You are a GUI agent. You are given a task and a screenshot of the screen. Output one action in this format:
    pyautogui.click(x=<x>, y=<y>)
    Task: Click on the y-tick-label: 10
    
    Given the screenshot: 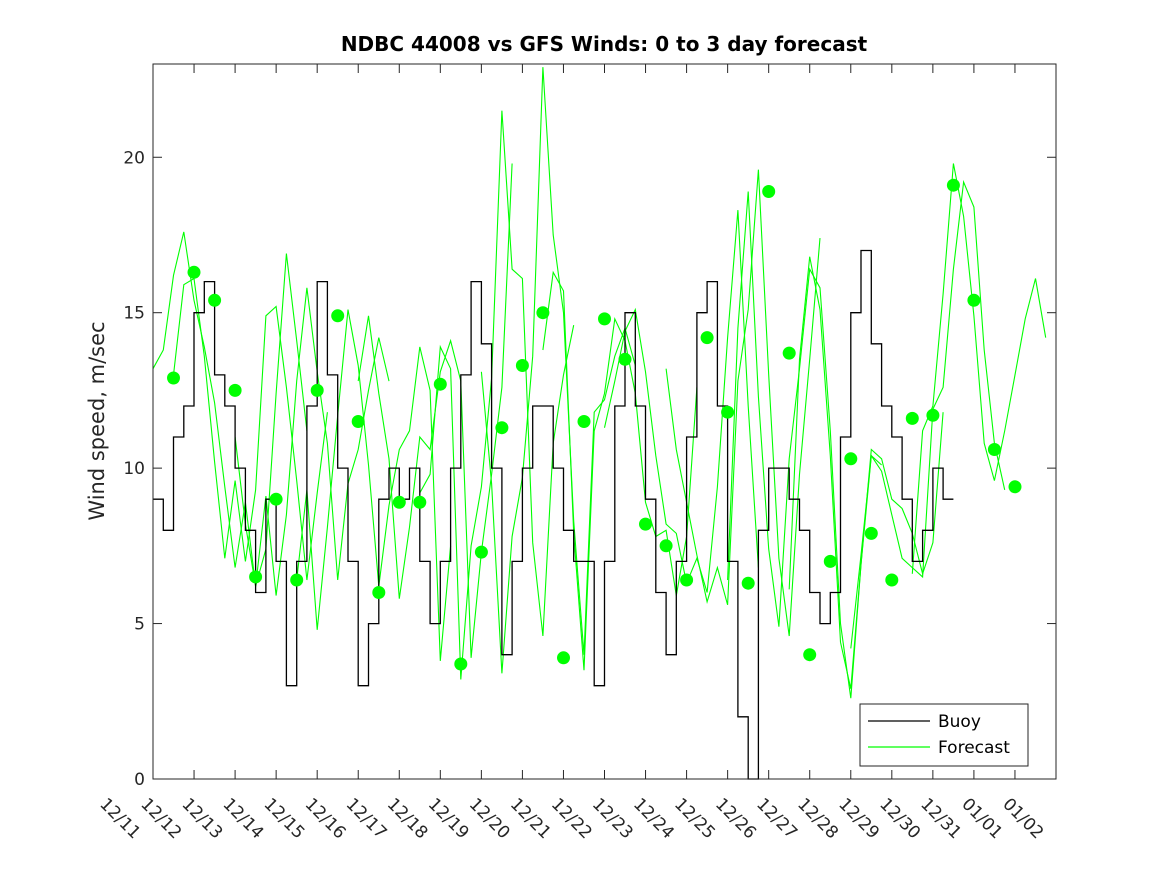 What is the action you would take?
    pyautogui.click(x=134, y=469)
    